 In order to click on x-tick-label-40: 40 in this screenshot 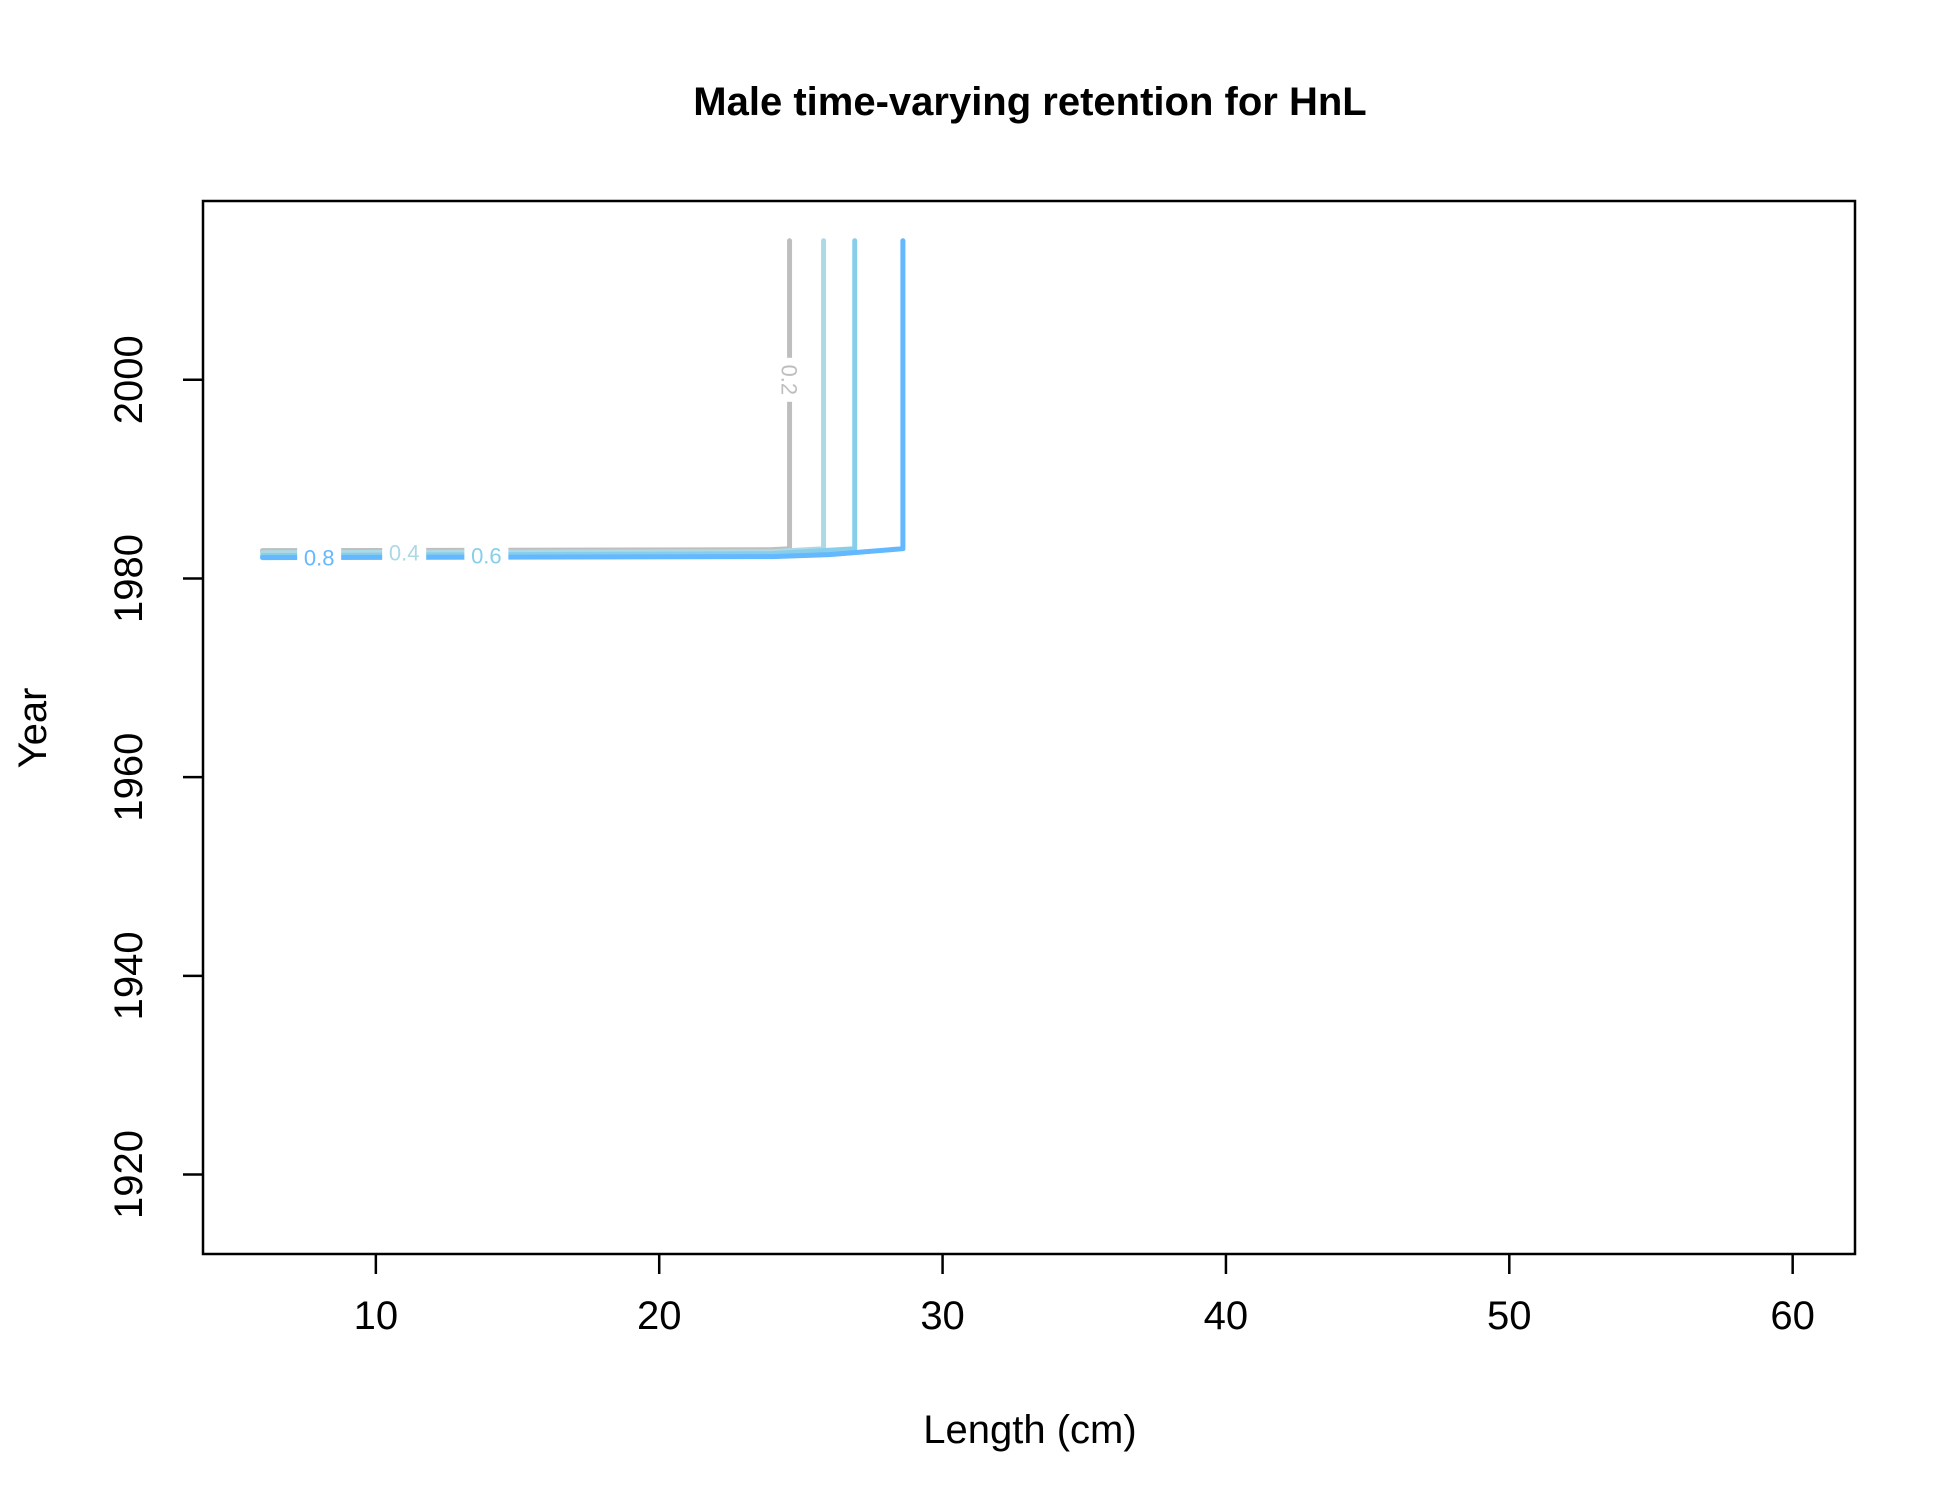, I will do `click(1226, 1316)`.